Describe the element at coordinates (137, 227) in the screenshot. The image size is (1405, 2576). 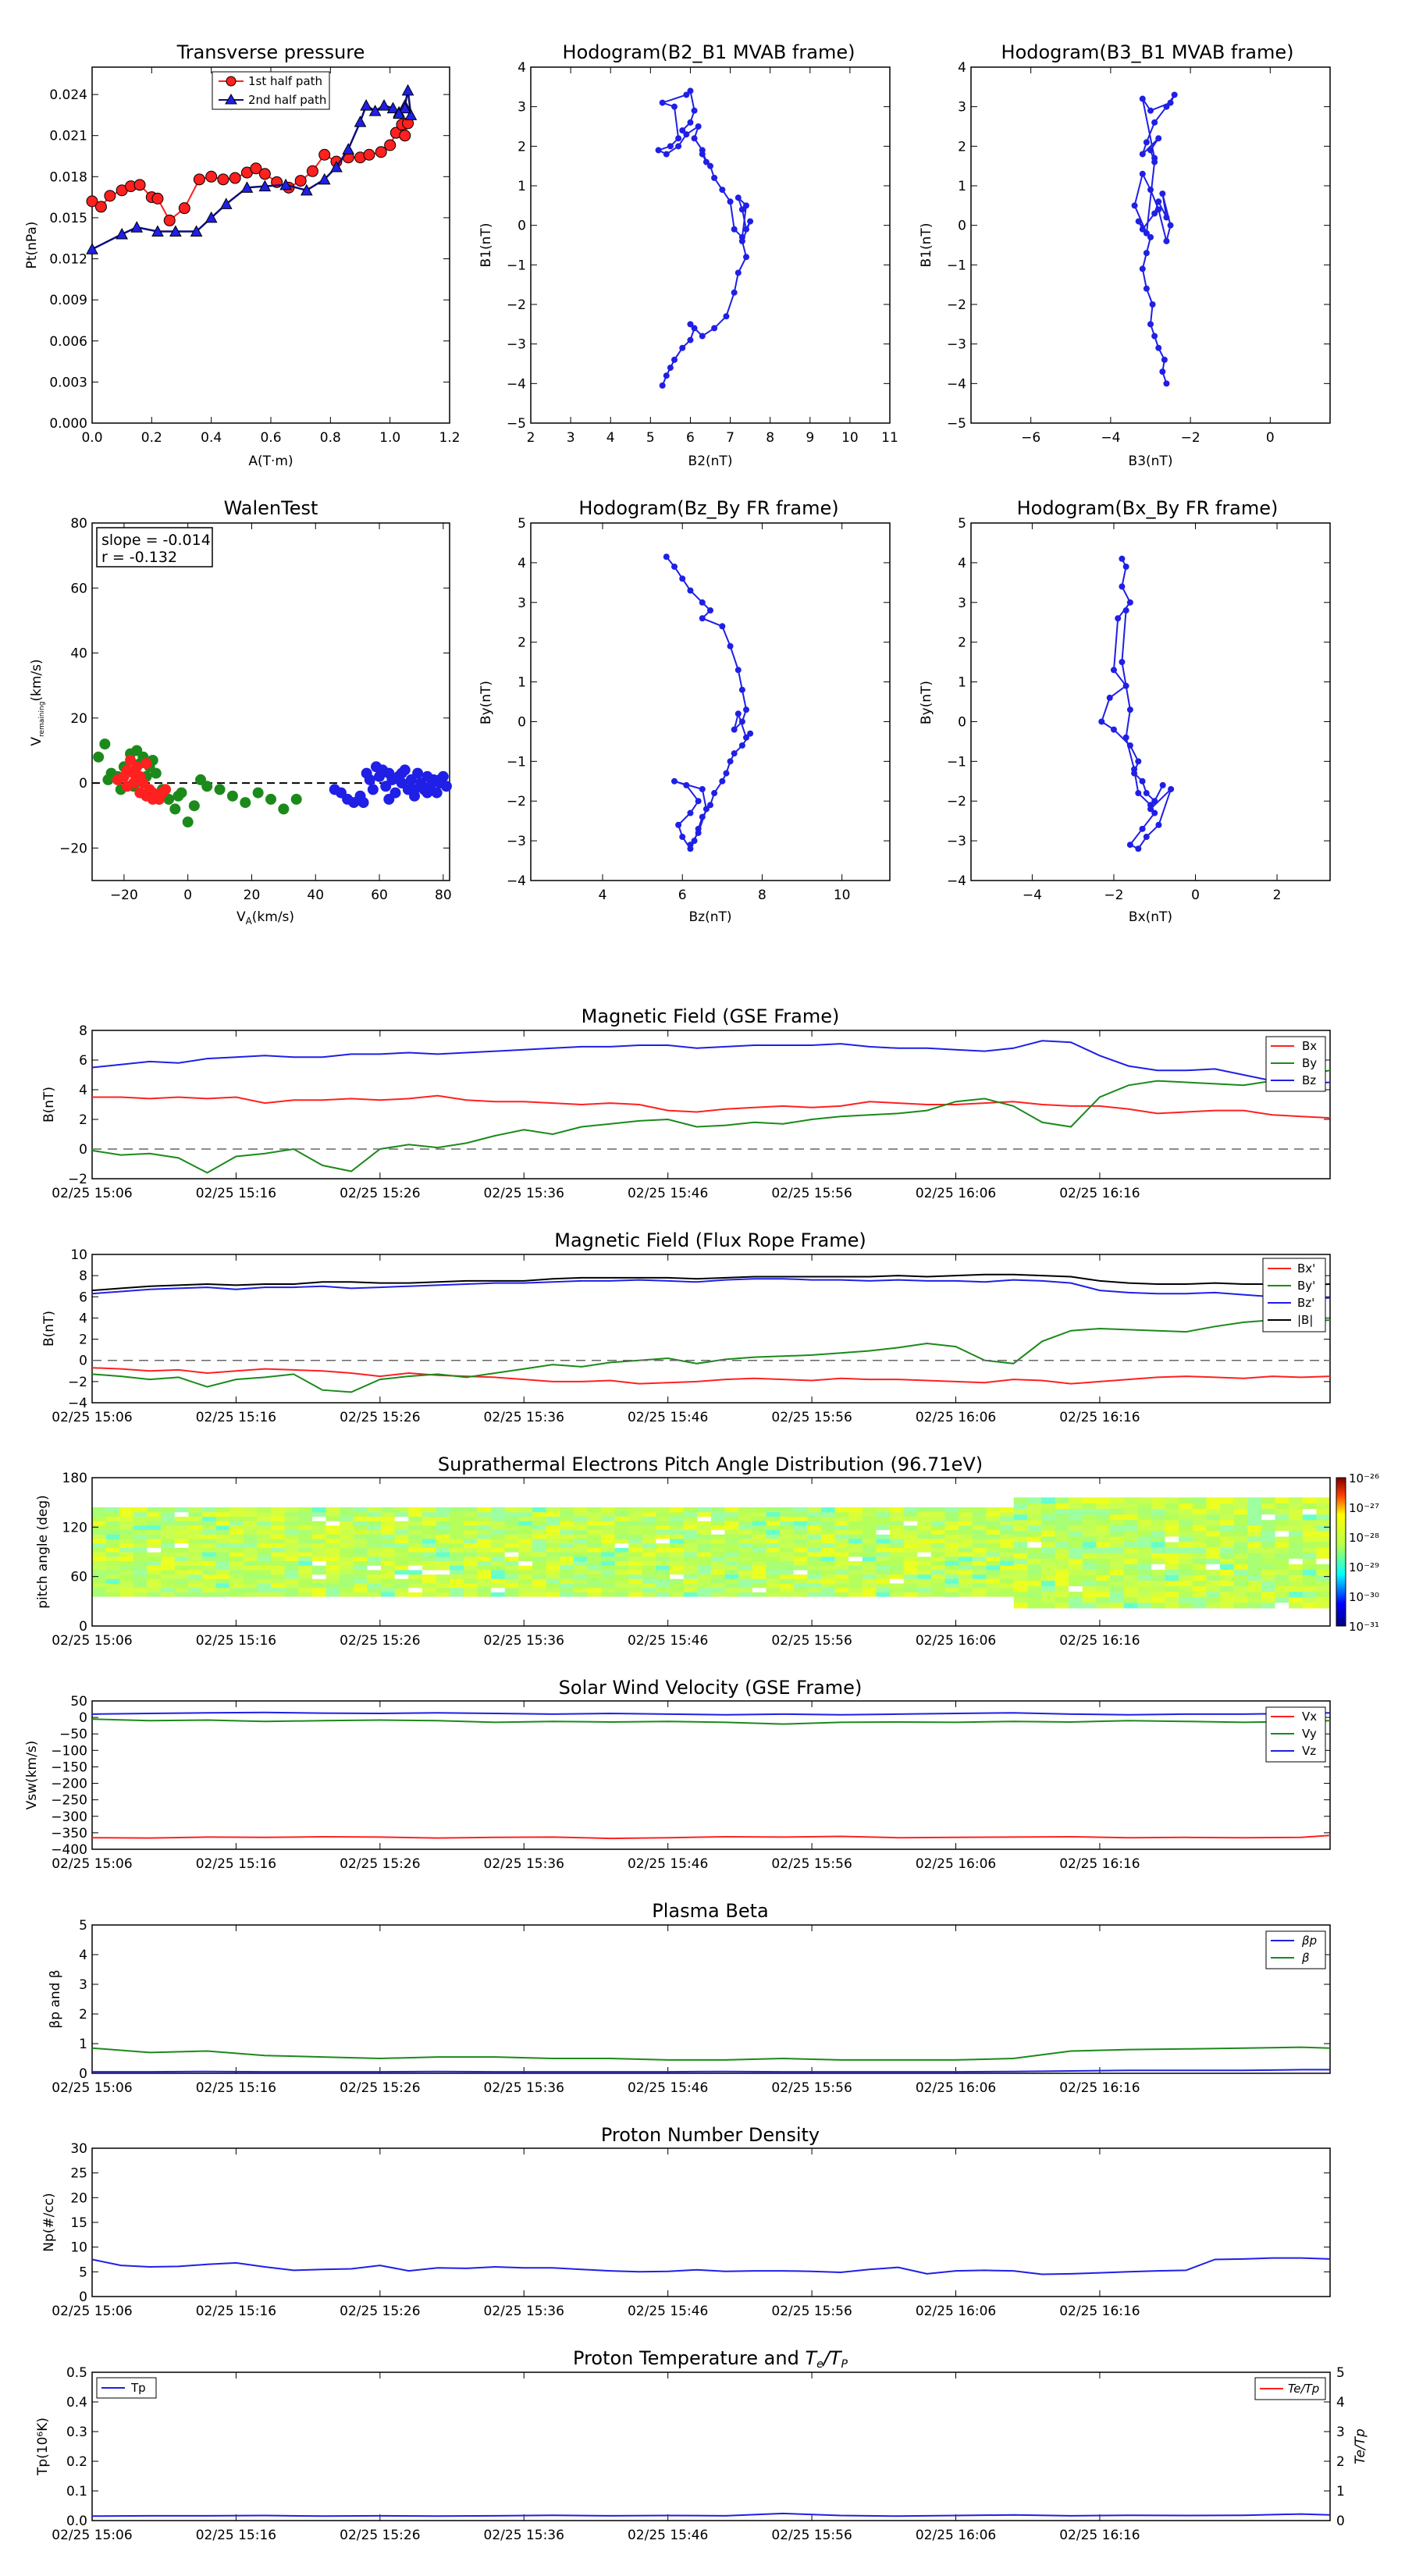
I see `point-2nd-half` at that location.